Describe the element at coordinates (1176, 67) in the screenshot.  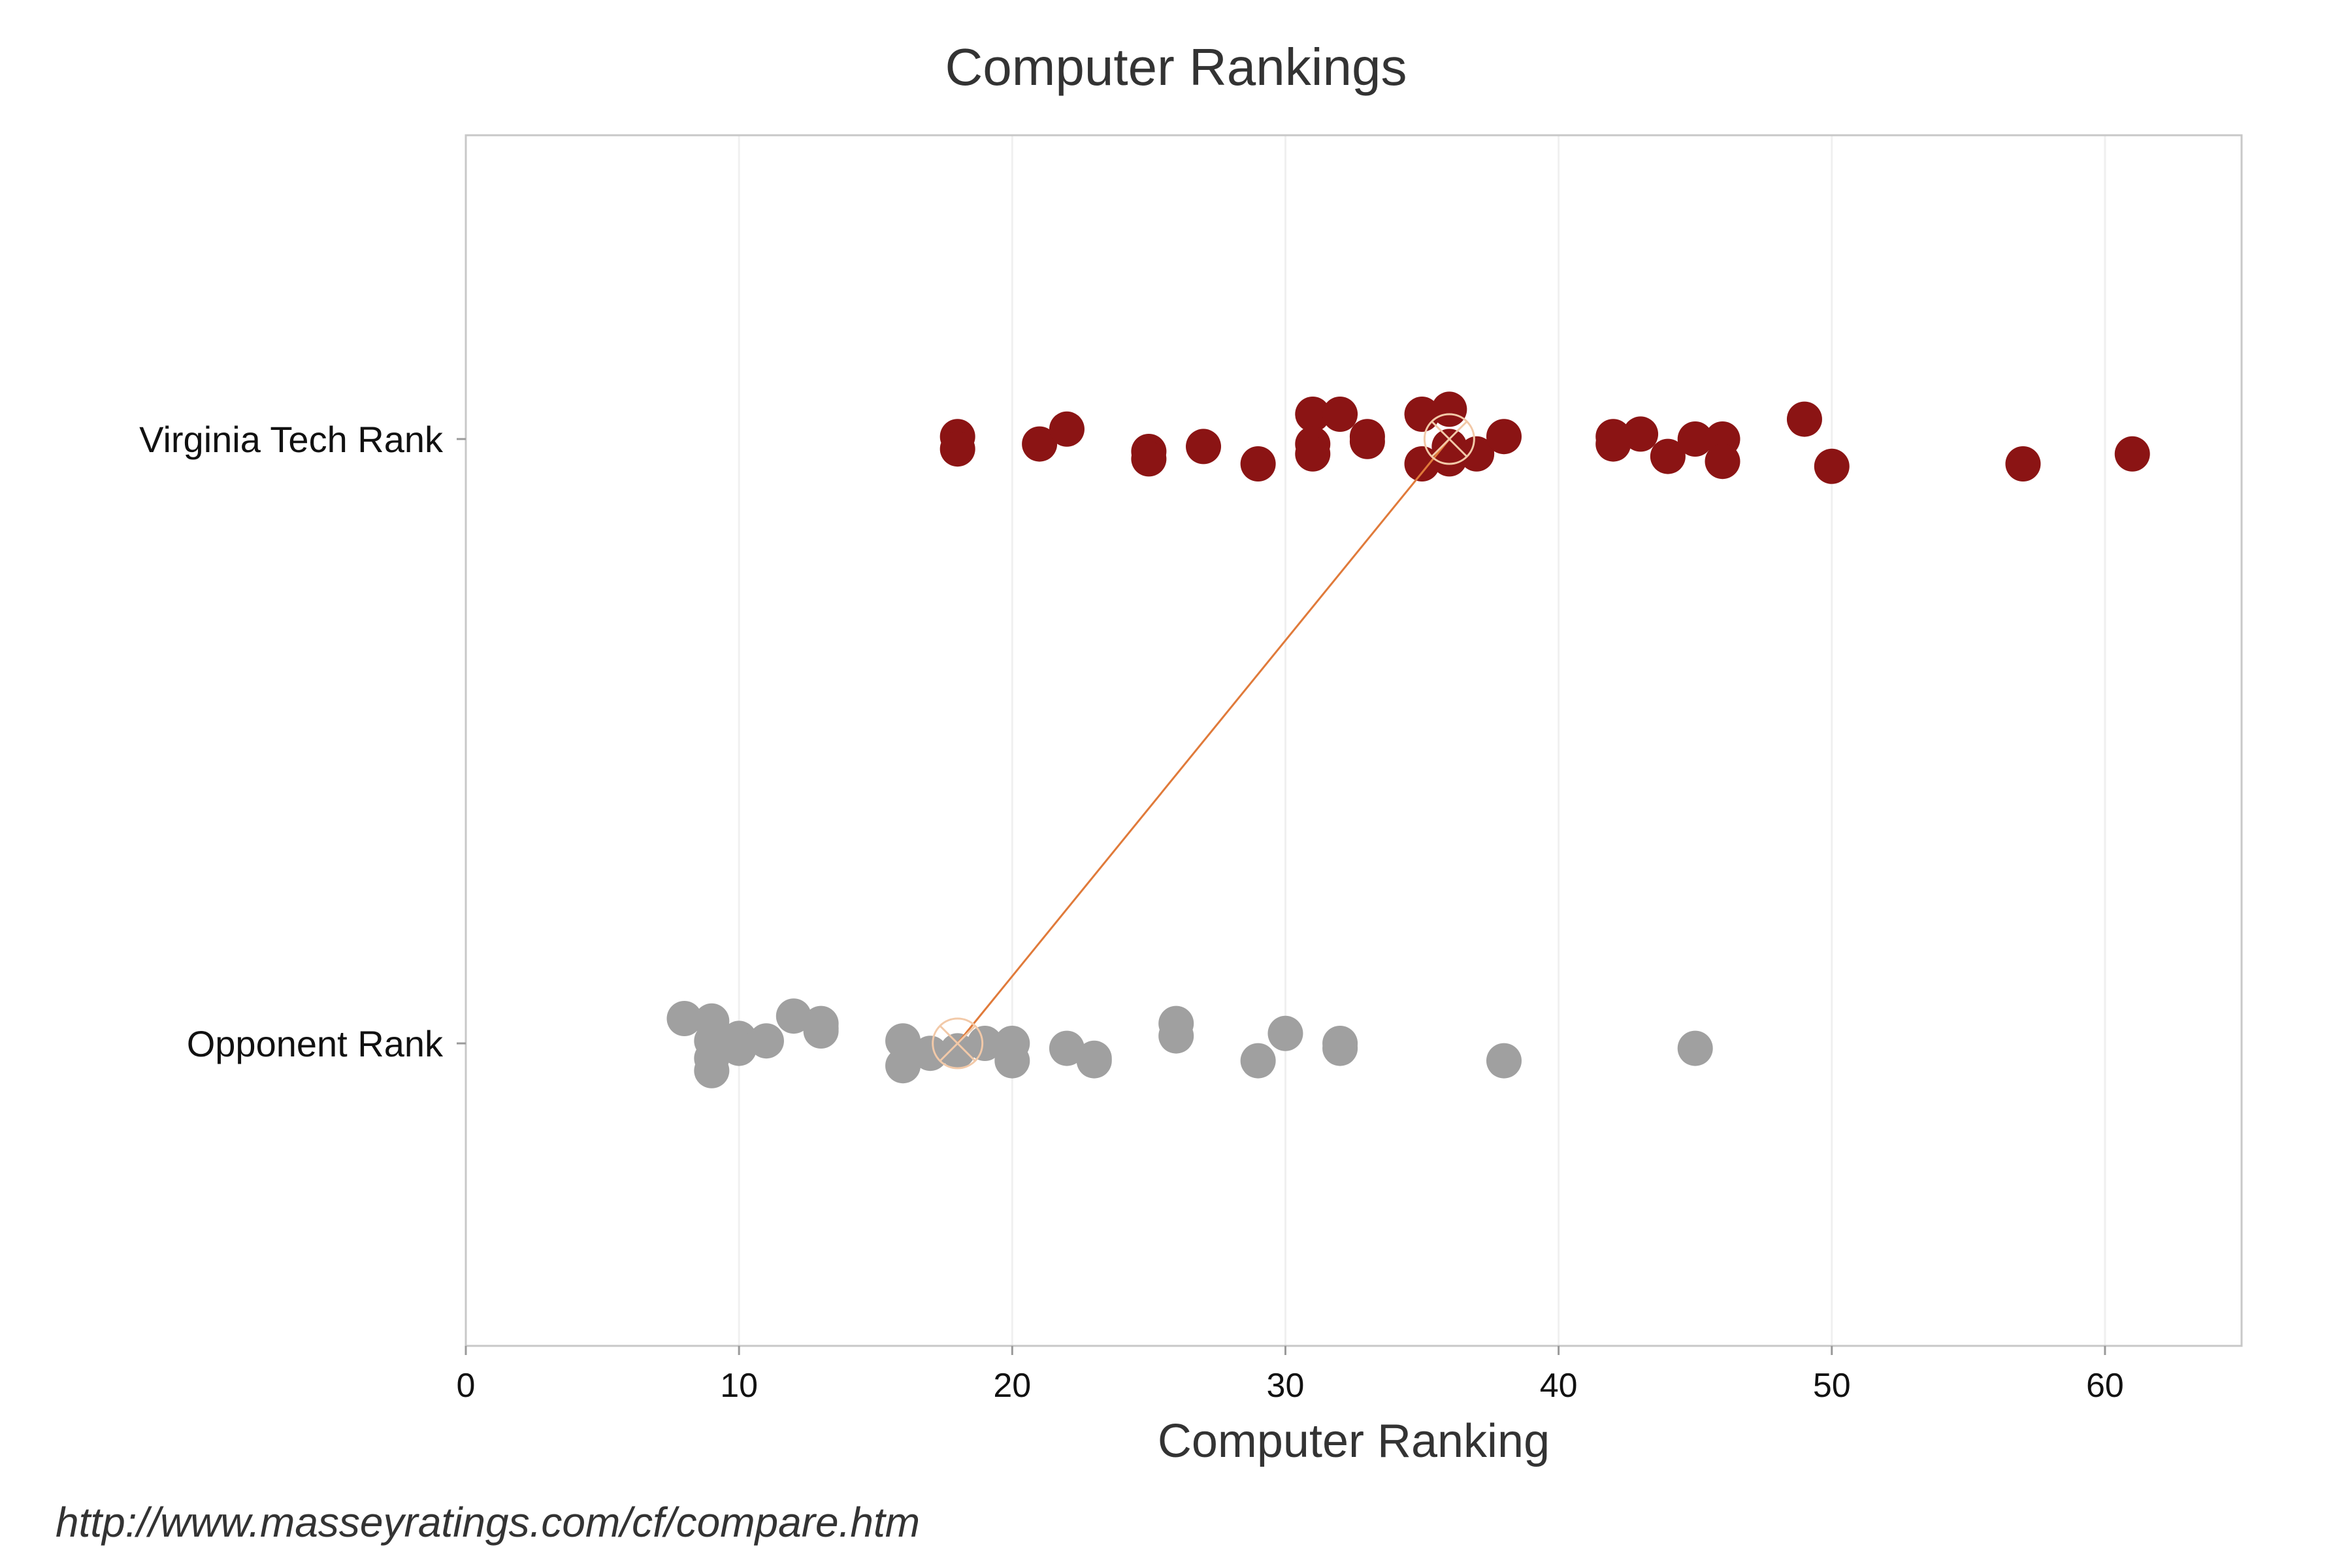
I see `chart-title: Computer Rankings` at that location.